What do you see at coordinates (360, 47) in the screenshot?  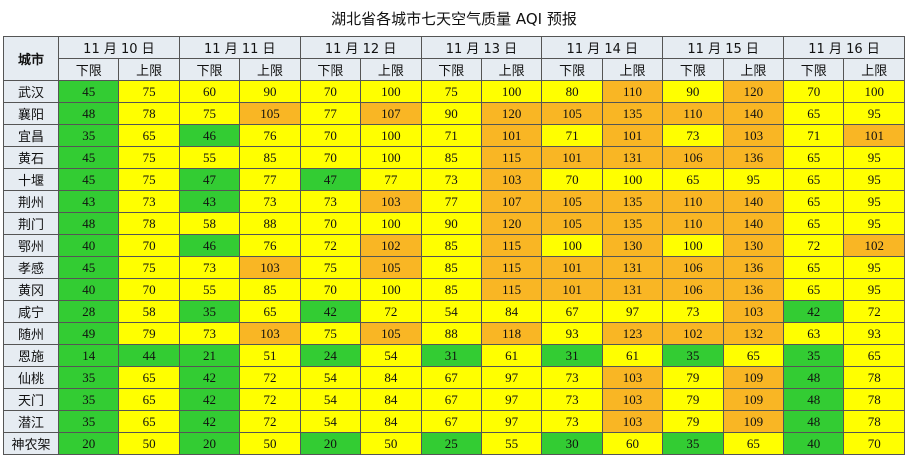 I see `day-header: 11 月 12 日` at bounding box center [360, 47].